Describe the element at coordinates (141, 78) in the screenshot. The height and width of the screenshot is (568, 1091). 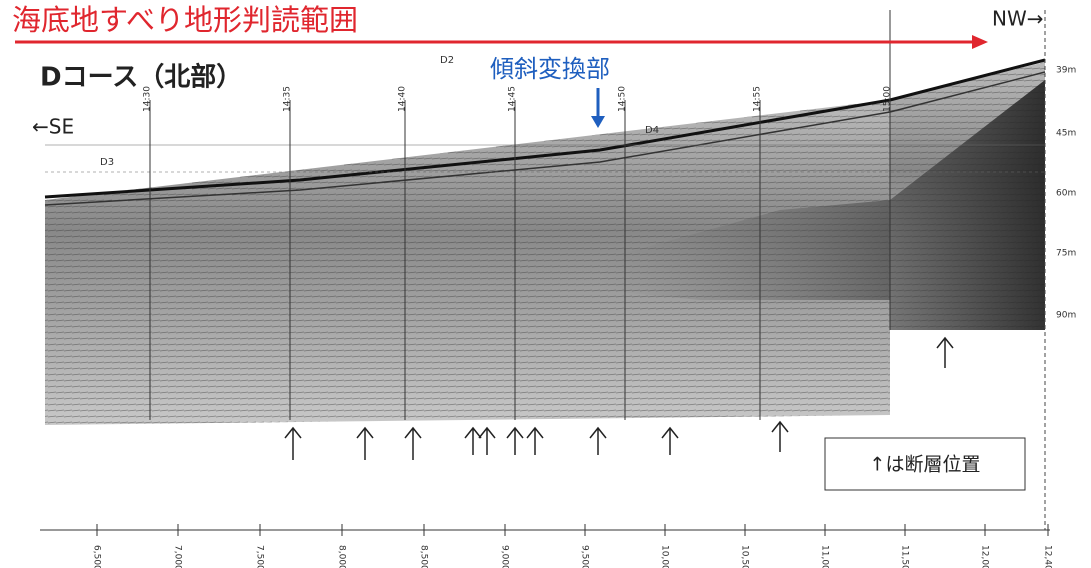
I see `course-title: Dコース（北部）` at that location.